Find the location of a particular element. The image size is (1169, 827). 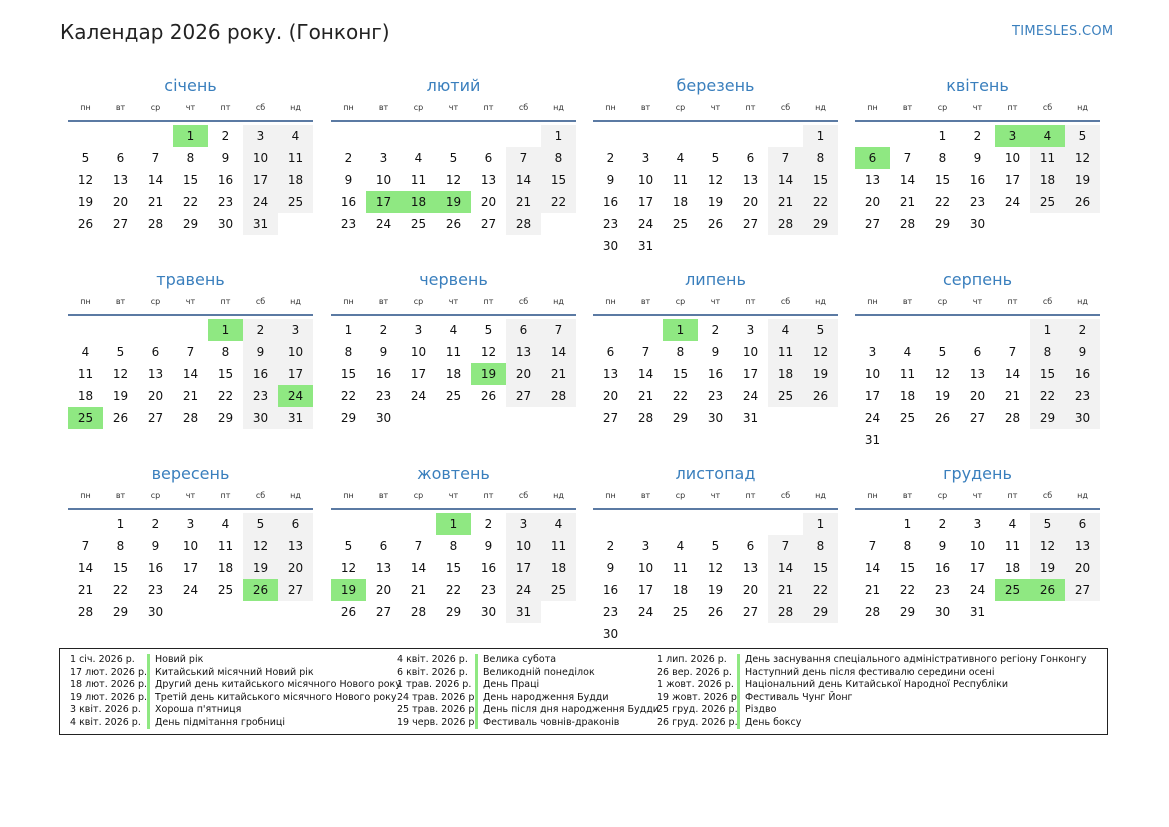

day-cell: 25 is located at coordinates (418, 224).